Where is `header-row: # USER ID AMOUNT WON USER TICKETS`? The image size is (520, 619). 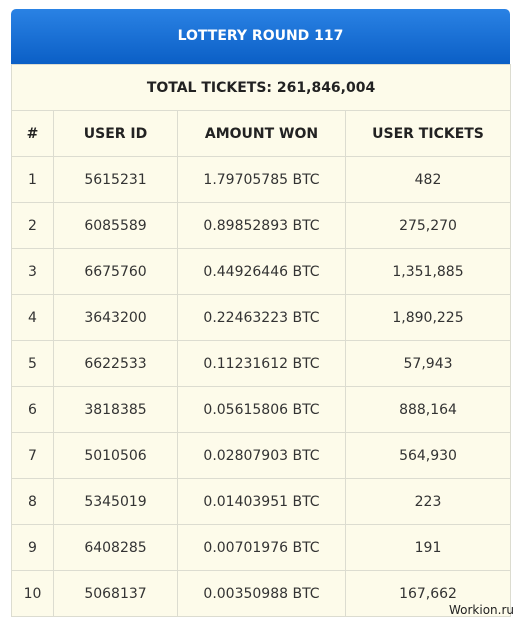
header-row: # USER ID AMOUNT WON USER TICKETS is located at coordinates (261, 133).